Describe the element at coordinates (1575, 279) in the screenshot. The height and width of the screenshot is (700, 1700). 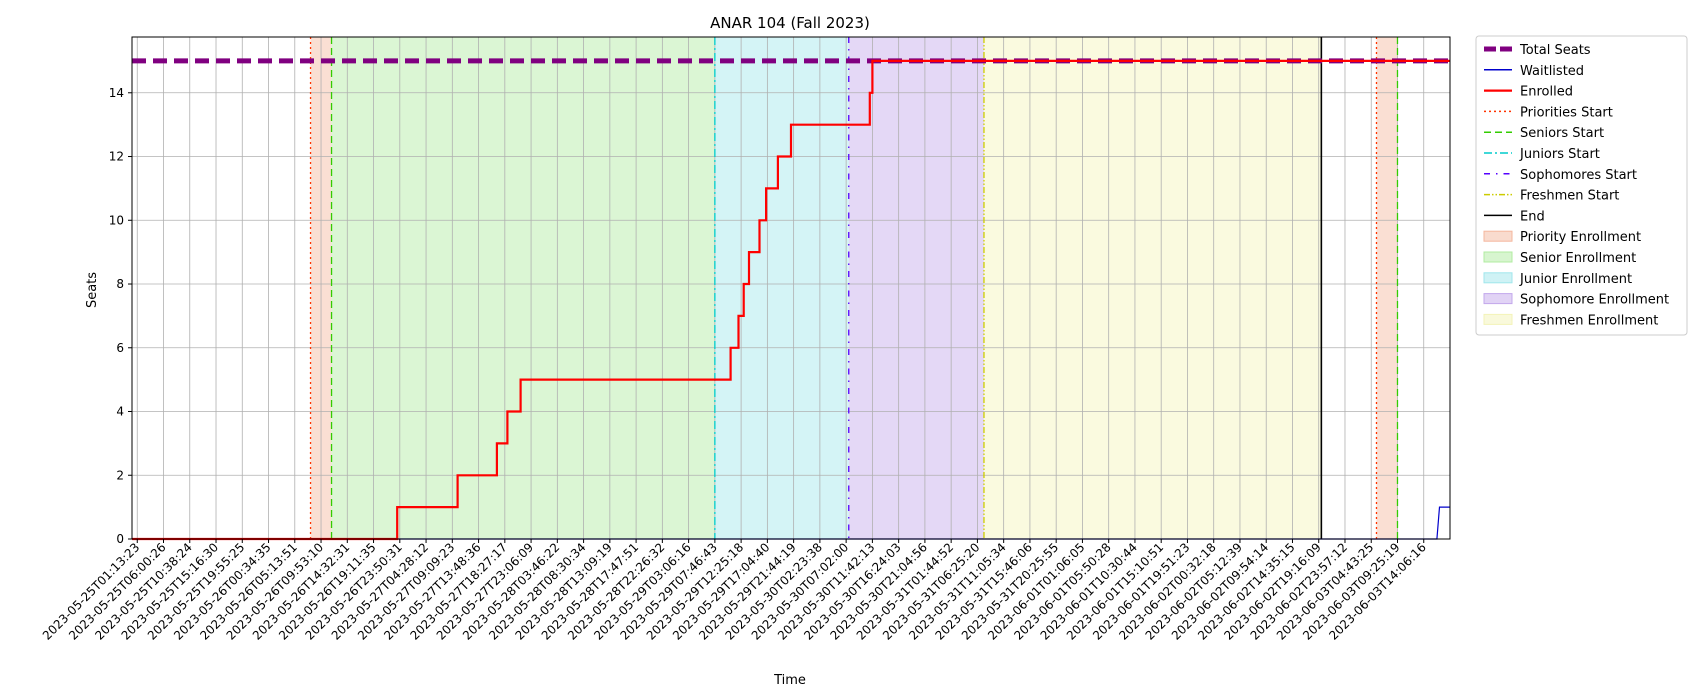
I see `legend-entry: Junior Enrollment` at that location.